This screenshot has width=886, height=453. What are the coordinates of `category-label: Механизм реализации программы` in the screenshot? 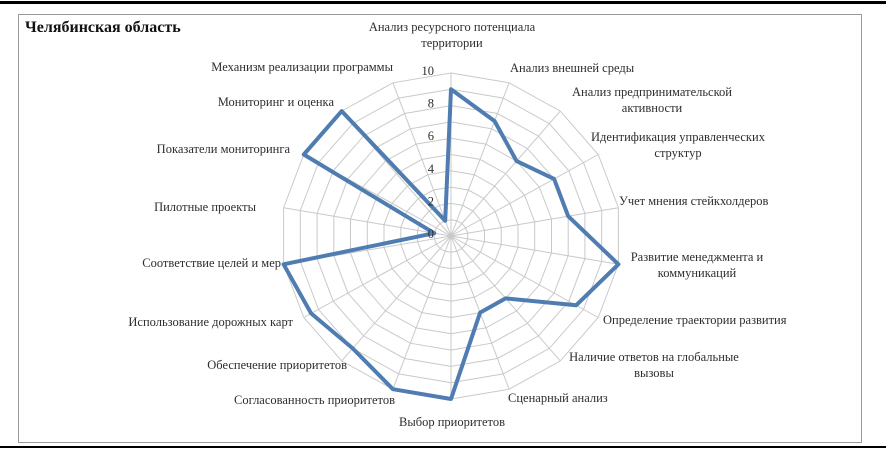 It's located at (302, 67).